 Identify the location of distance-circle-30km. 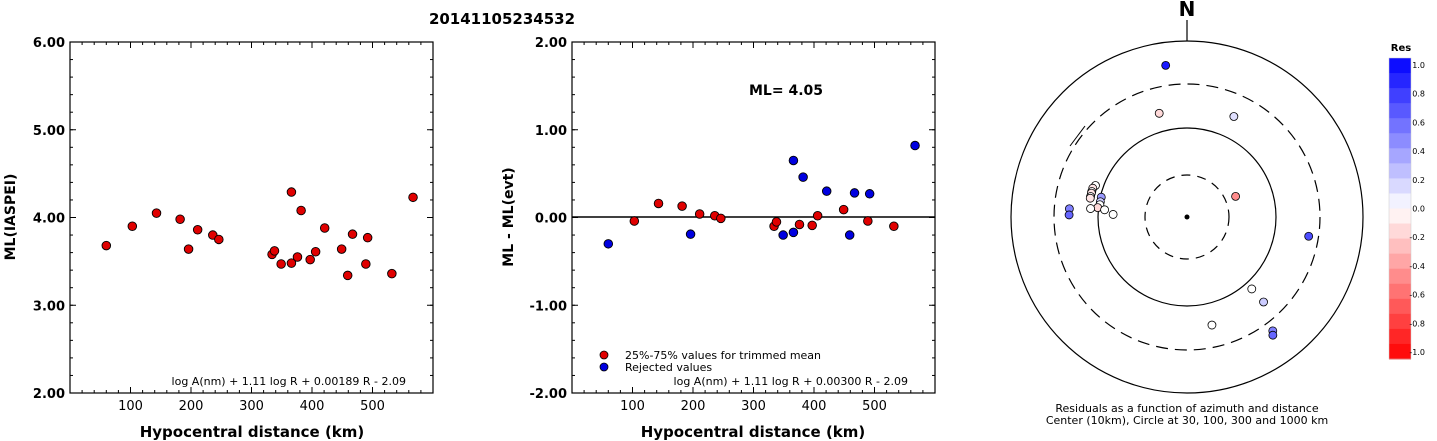
(1187, 217).